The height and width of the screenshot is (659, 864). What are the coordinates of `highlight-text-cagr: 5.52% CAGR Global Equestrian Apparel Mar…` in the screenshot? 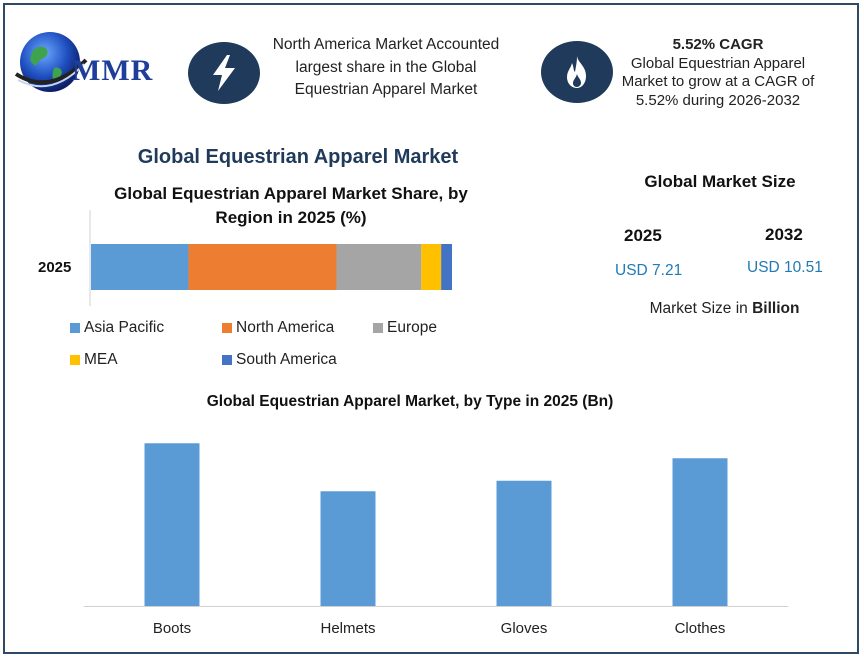 It's located at (718, 73).